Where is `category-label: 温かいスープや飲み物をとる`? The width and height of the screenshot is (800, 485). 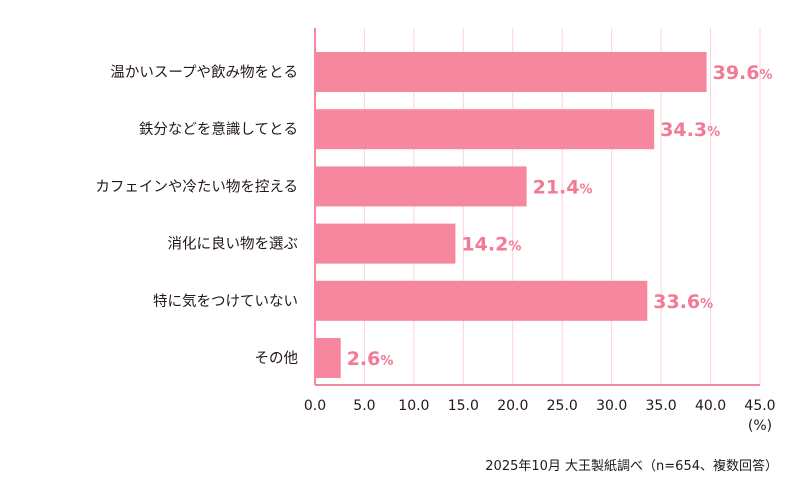
category-label: 温かいスープや飲み物をとる is located at coordinates (204, 72).